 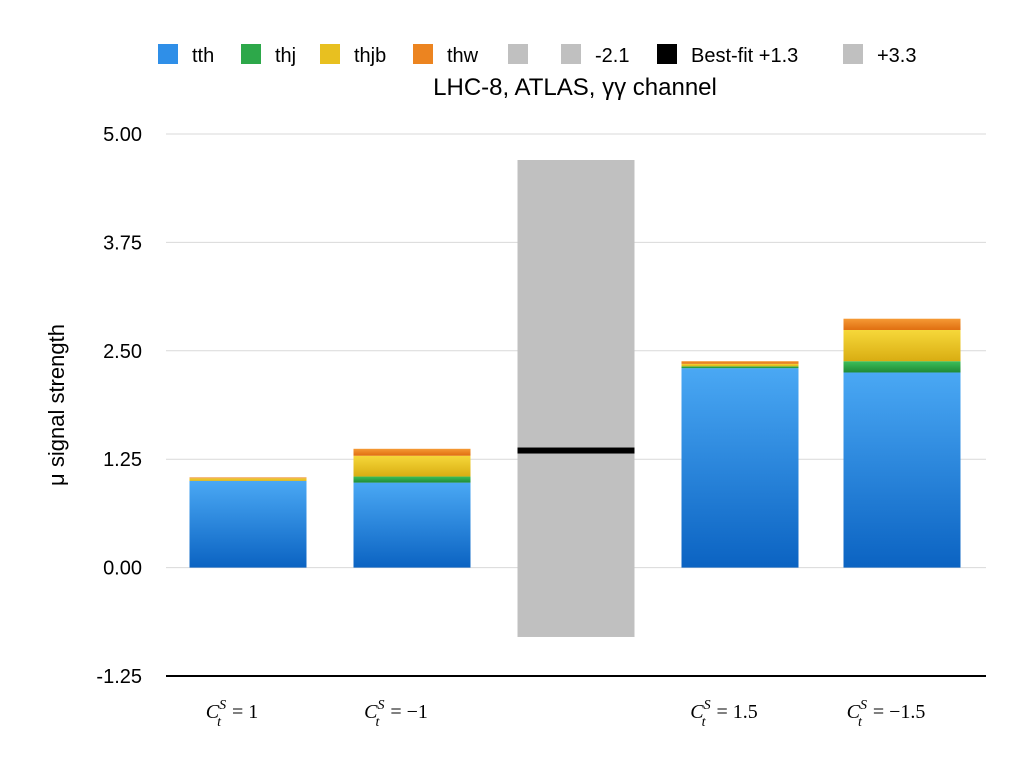 What do you see at coordinates (353, 55) in the screenshot?
I see `legend-item: thjb` at bounding box center [353, 55].